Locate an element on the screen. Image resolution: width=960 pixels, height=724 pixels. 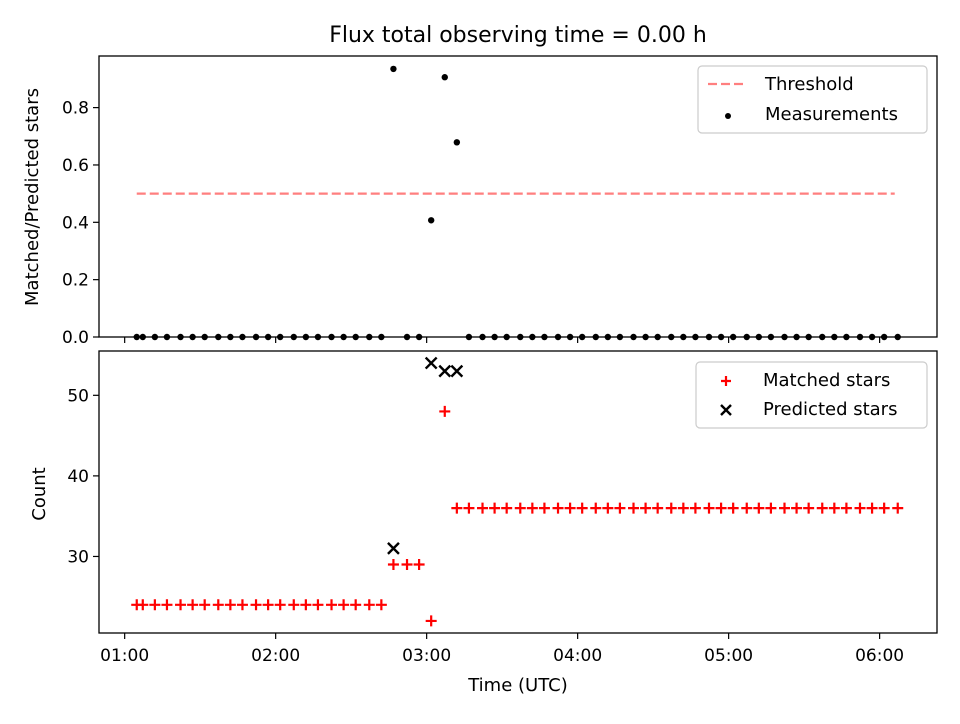
x-axis-label: Time (UTC) is located at coordinates (517, 685).